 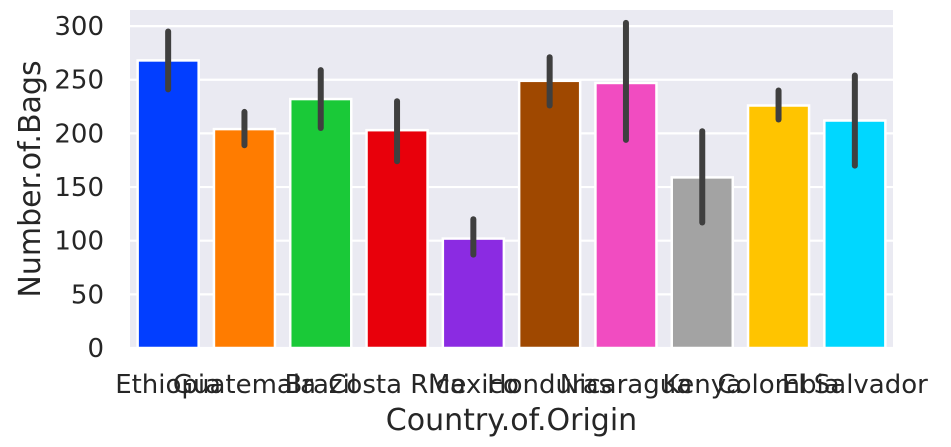 What do you see at coordinates (320, 385) in the screenshot?
I see `x-tick-label: Brazil` at bounding box center [320, 385].